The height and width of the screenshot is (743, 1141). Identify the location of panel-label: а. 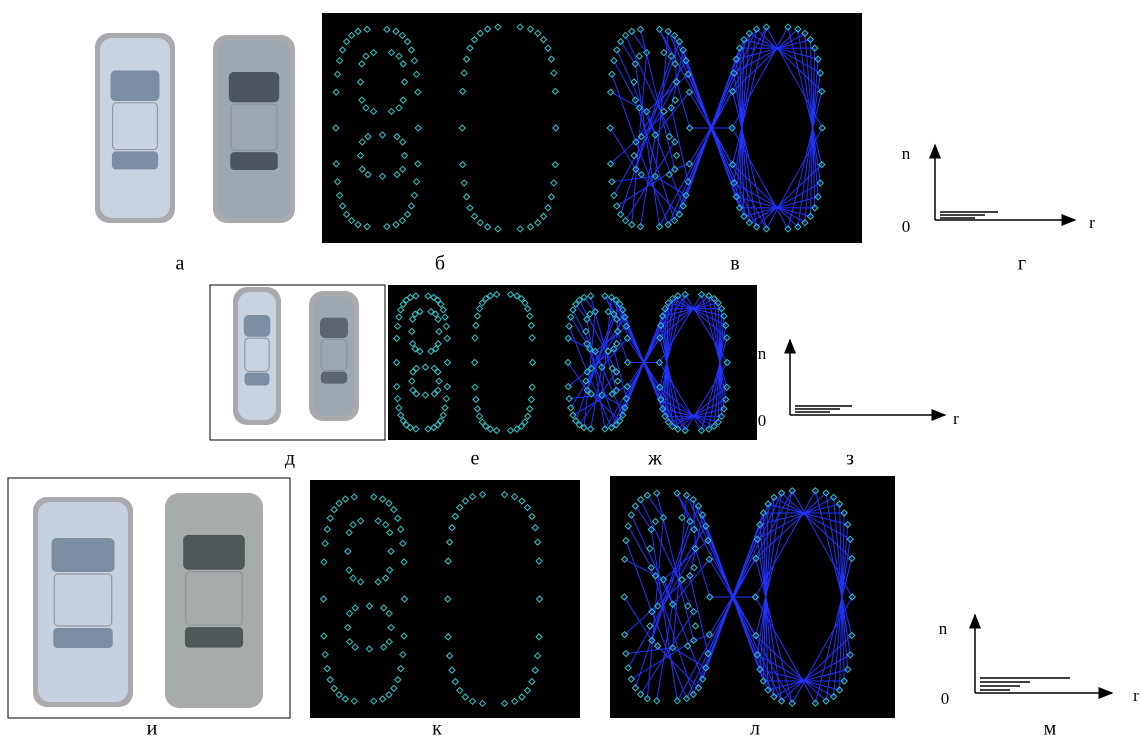
(180, 264).